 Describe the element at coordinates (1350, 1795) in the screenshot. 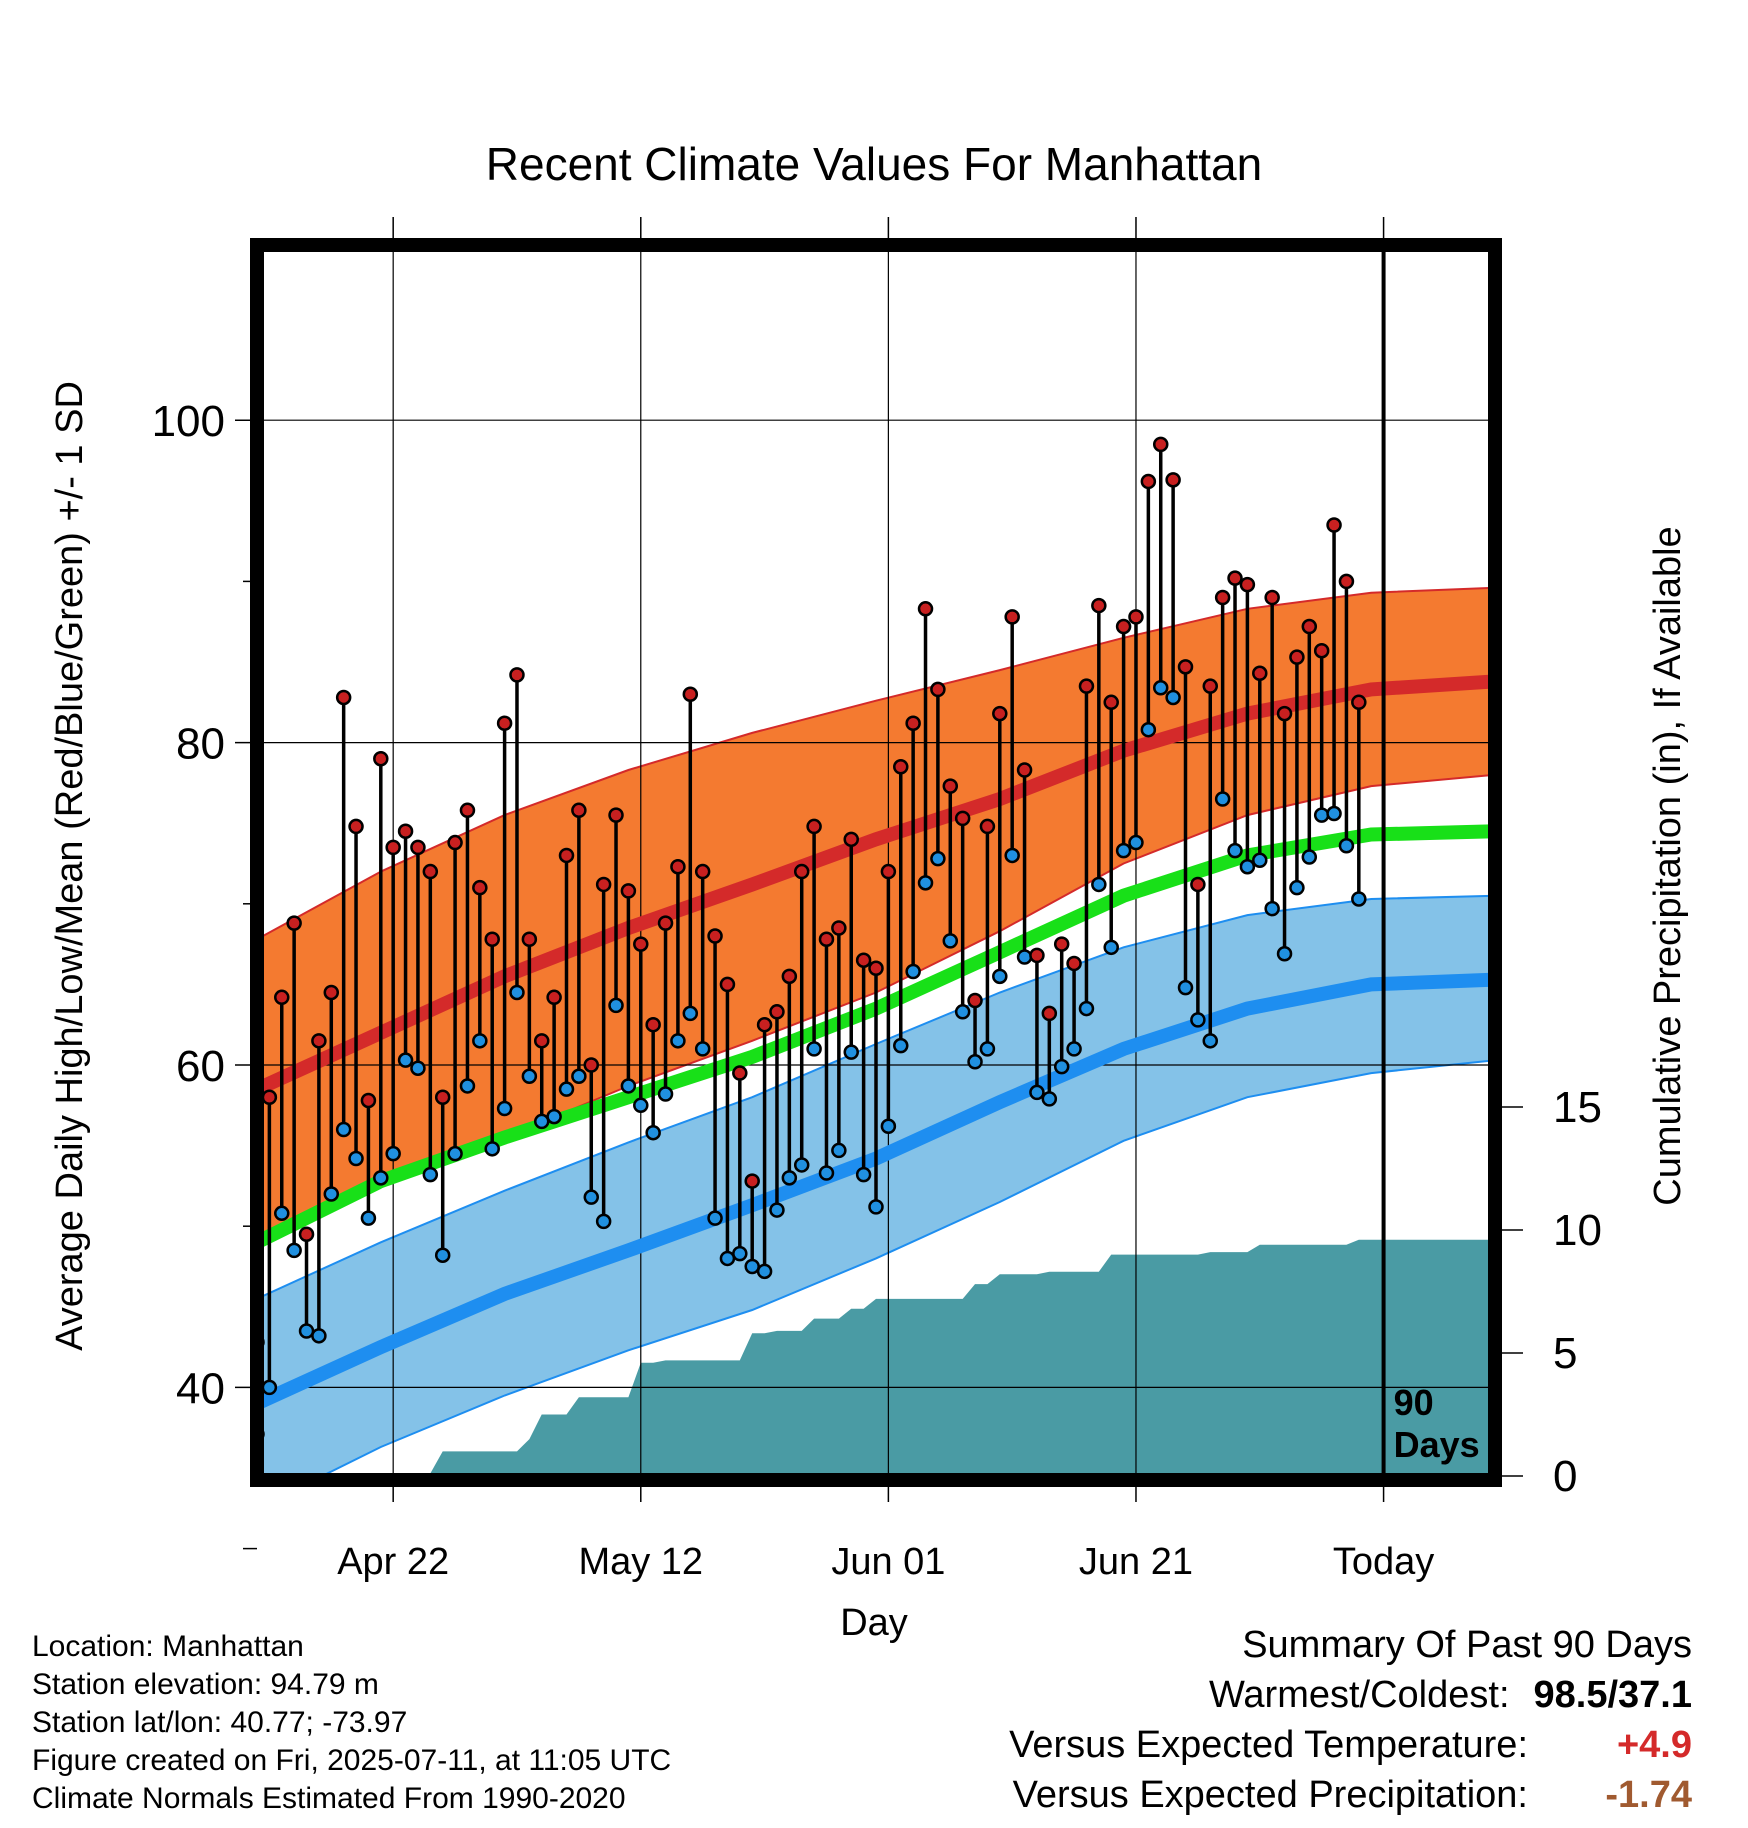

I see `precip-anomaly-row: Versus Expected Precipitation: -1.74` at that location.